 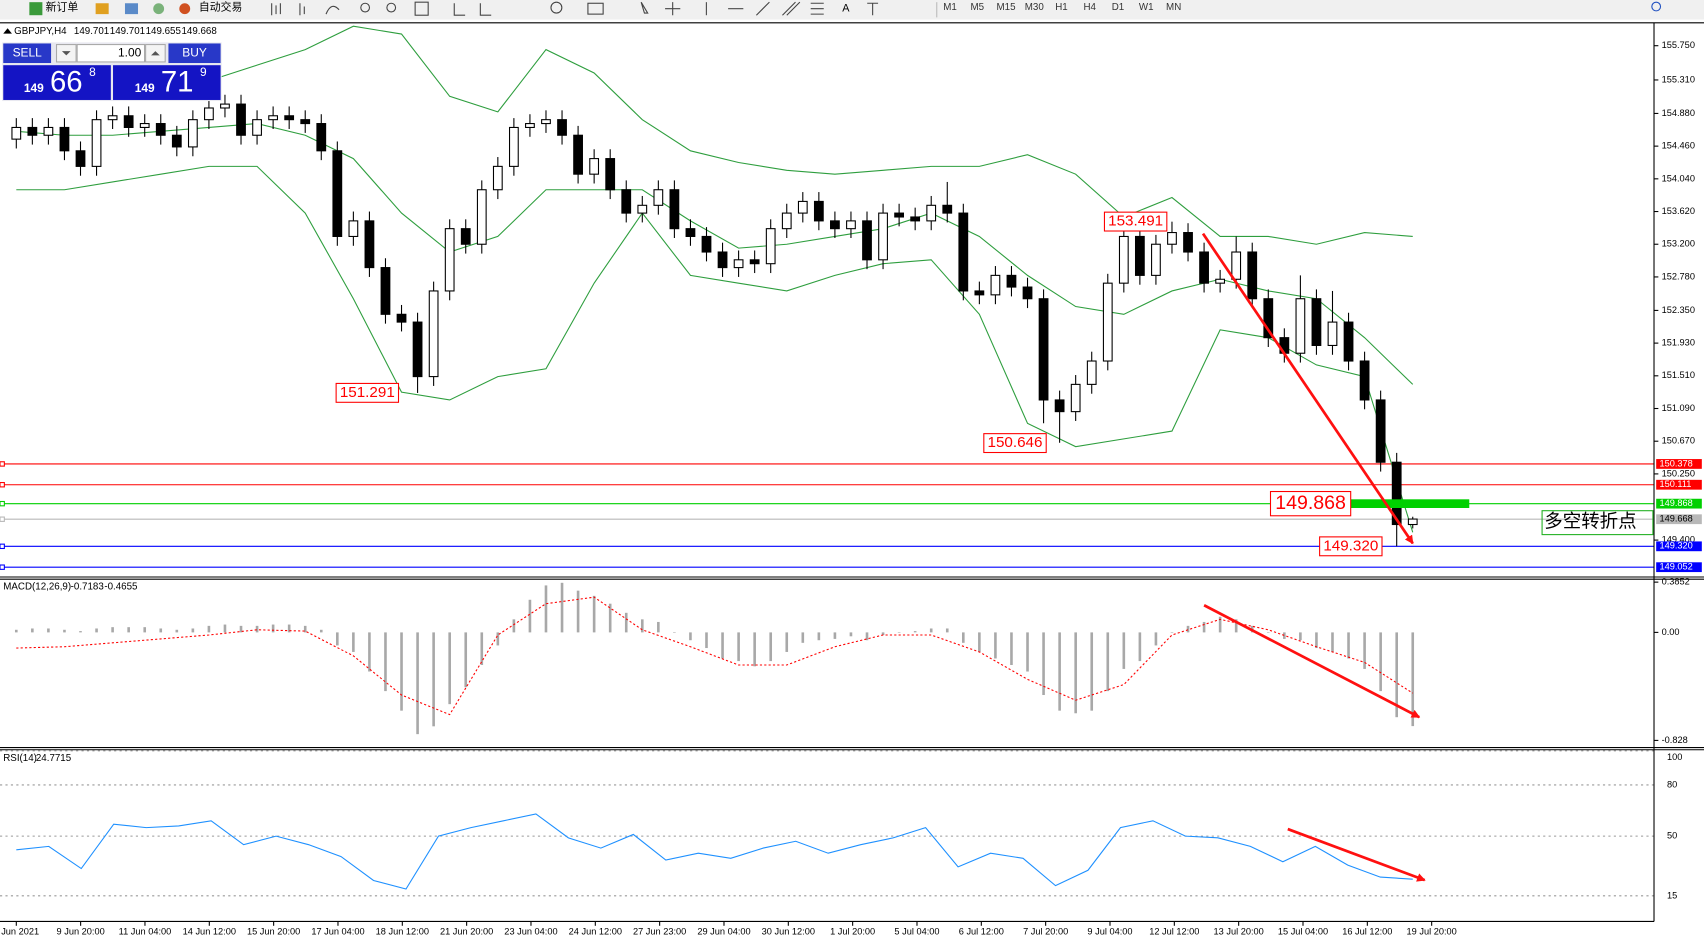 I want to click on buy-button, so click(x=194, y=53).